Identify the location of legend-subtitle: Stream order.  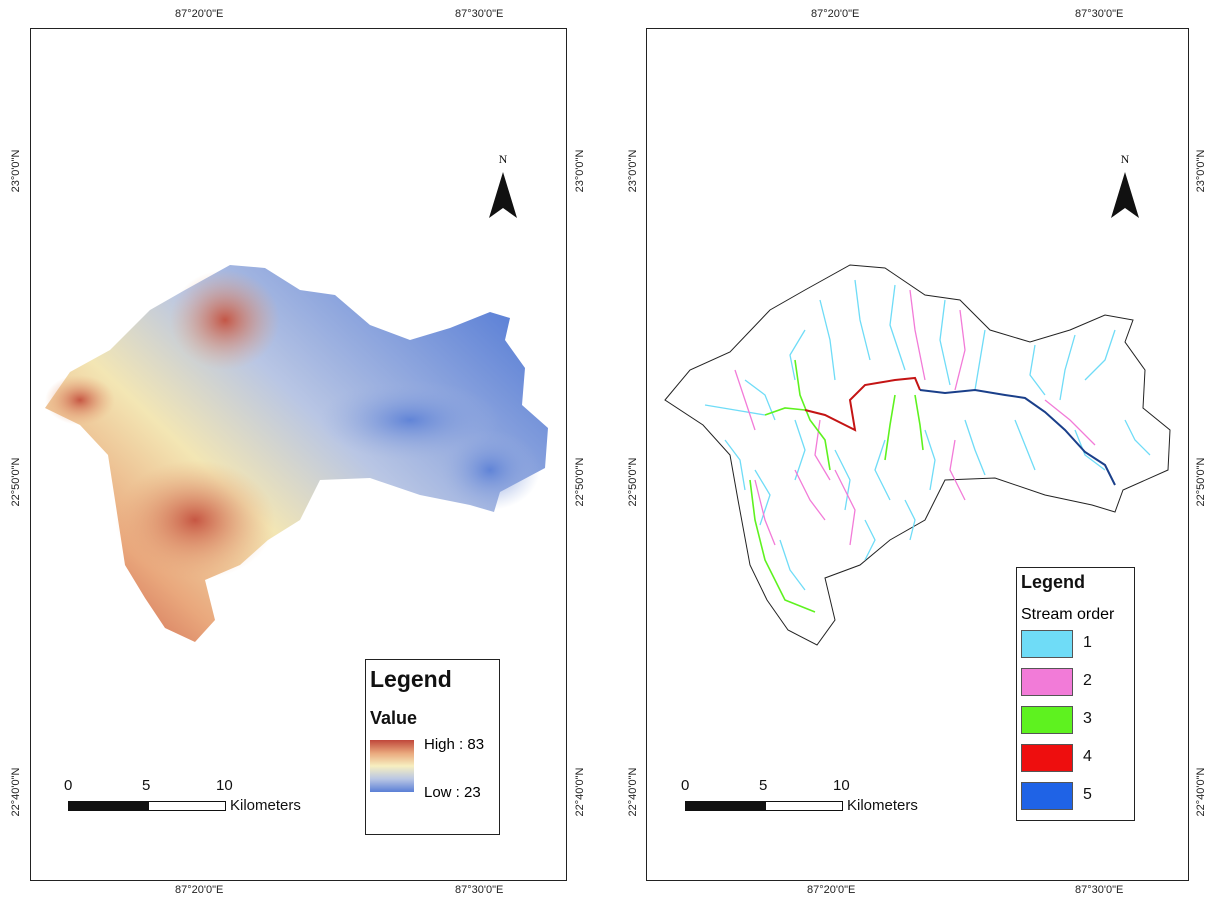
(1068, 614).